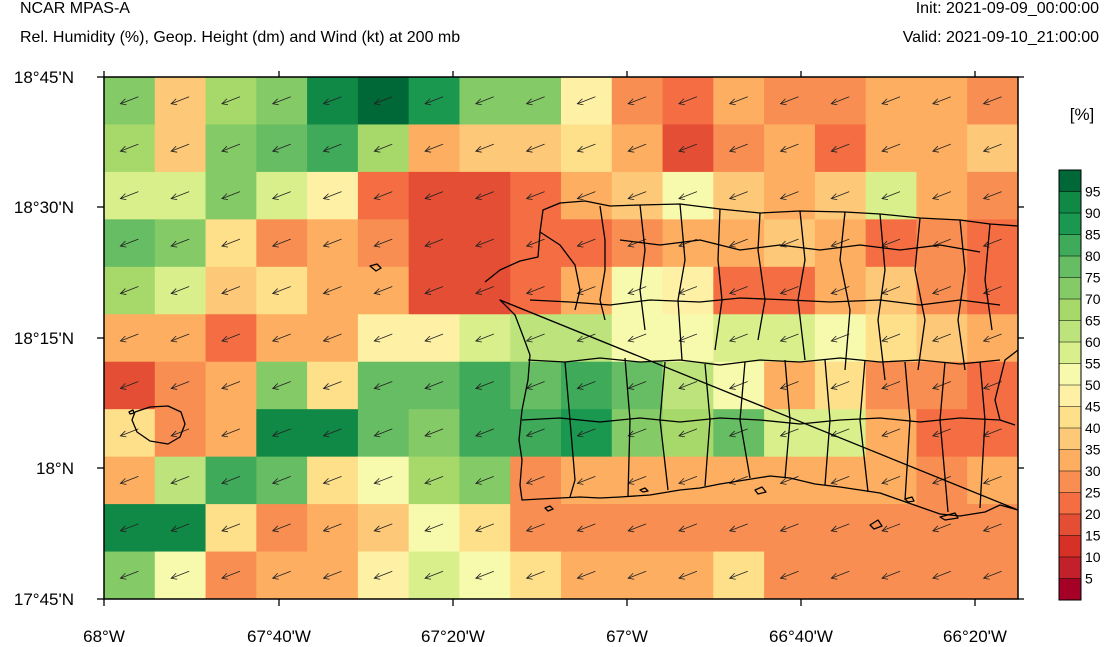 The image size is (1107, 647). Describe the element at coordinates (1093, 364) in the screenshot. I see `colorbar-label: 55` at that location.